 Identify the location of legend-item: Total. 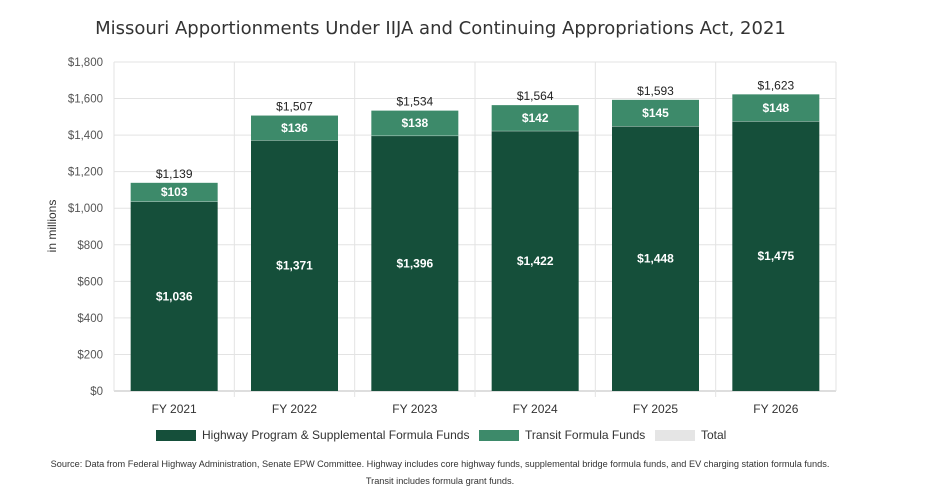
(690, 435).